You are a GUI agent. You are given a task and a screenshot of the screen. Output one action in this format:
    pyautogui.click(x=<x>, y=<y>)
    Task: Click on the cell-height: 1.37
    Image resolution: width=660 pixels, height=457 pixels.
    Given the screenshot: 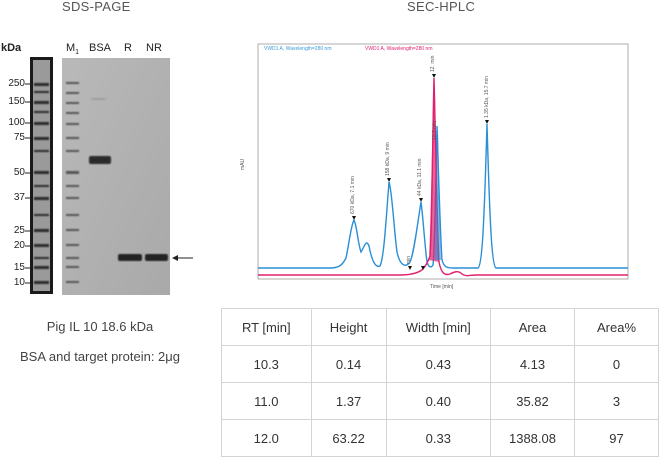 What is the action you would take?
    pyautogui.click(x=348, y=401)
    